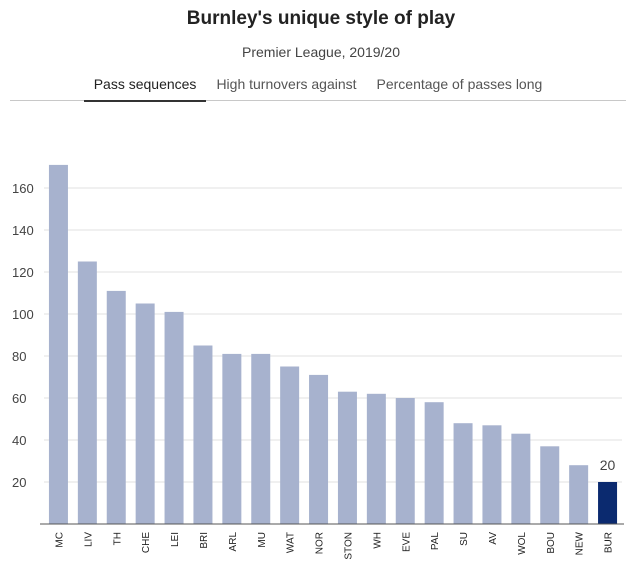 Image resolution: width=642 pixels, height=566 pixels. Describe the element at coordinates (321, 52) in the screenshot. I see `chart-subtitle: Premier League, 2019/20` at that location.